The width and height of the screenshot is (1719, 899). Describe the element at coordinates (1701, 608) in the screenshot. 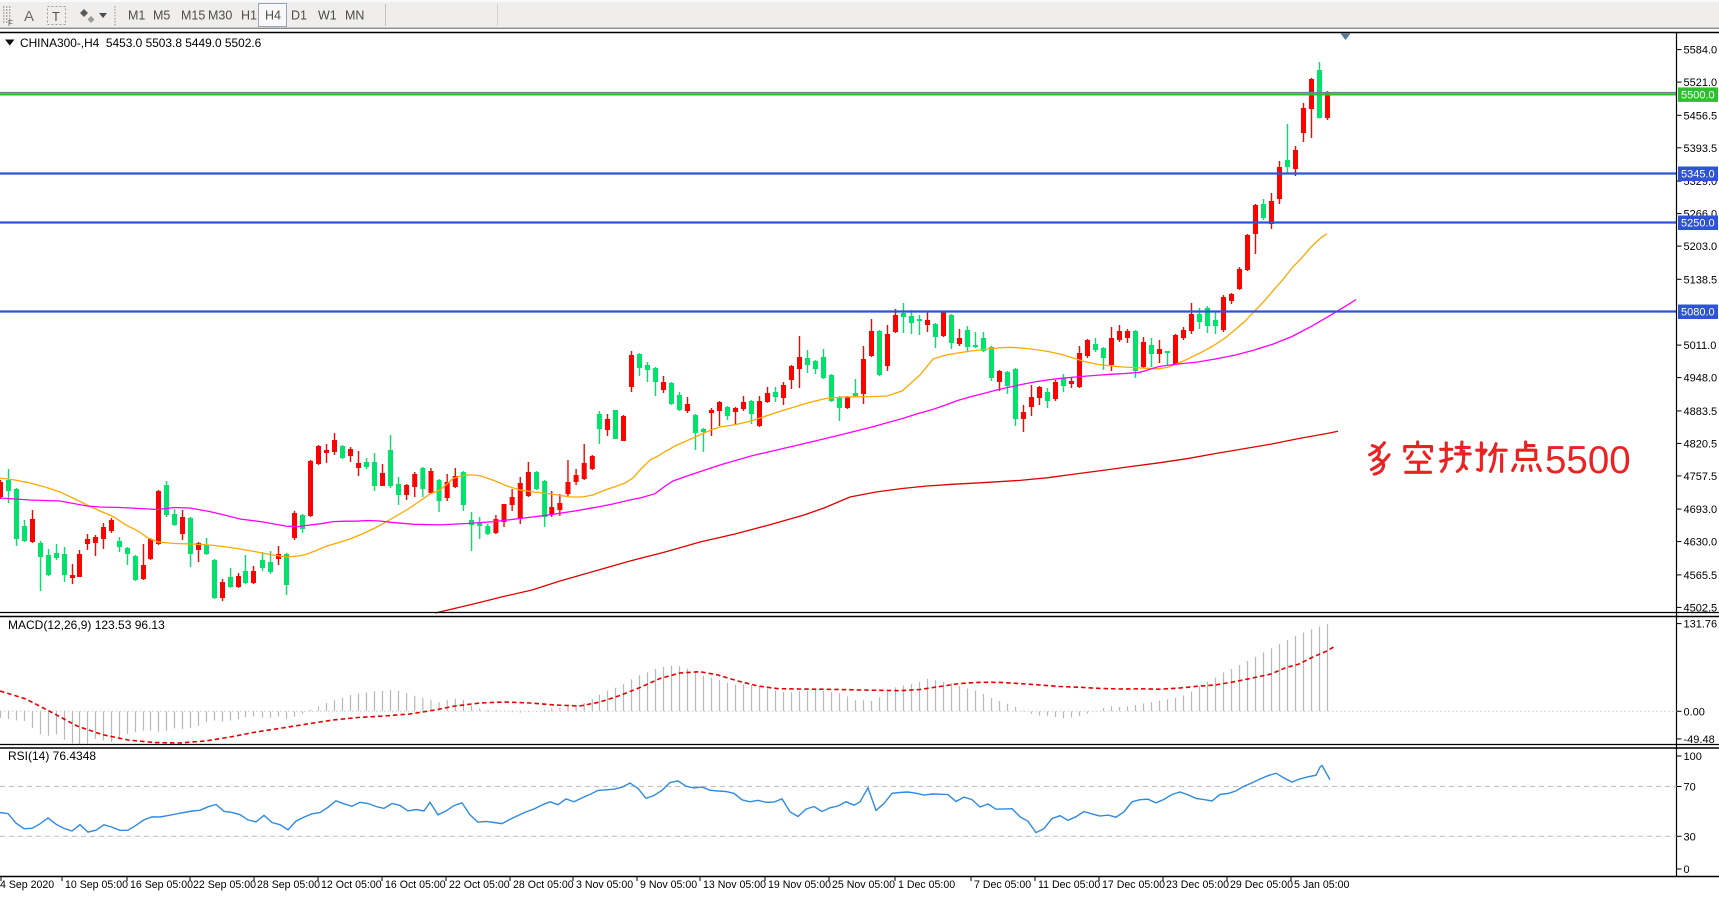

I see `svg-text: 4502.5` at that location.